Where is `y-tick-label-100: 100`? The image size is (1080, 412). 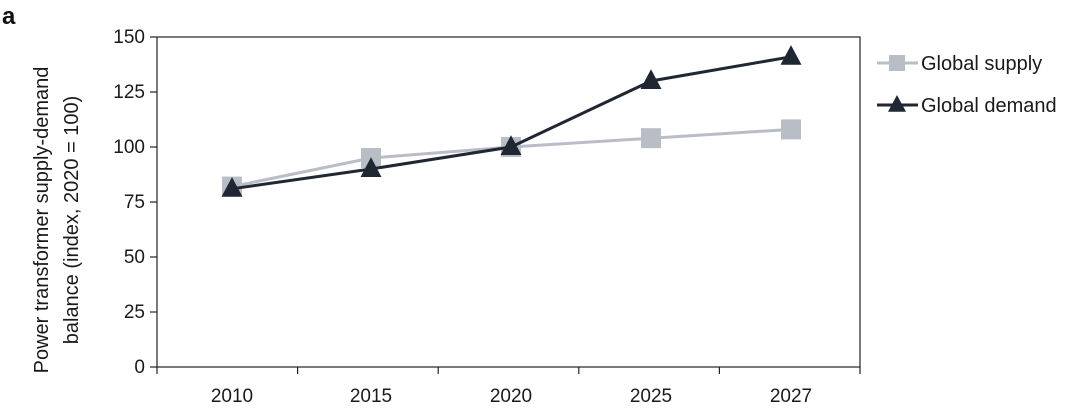
y-tick-label-100: 100 is located at coordinates (129, 147).